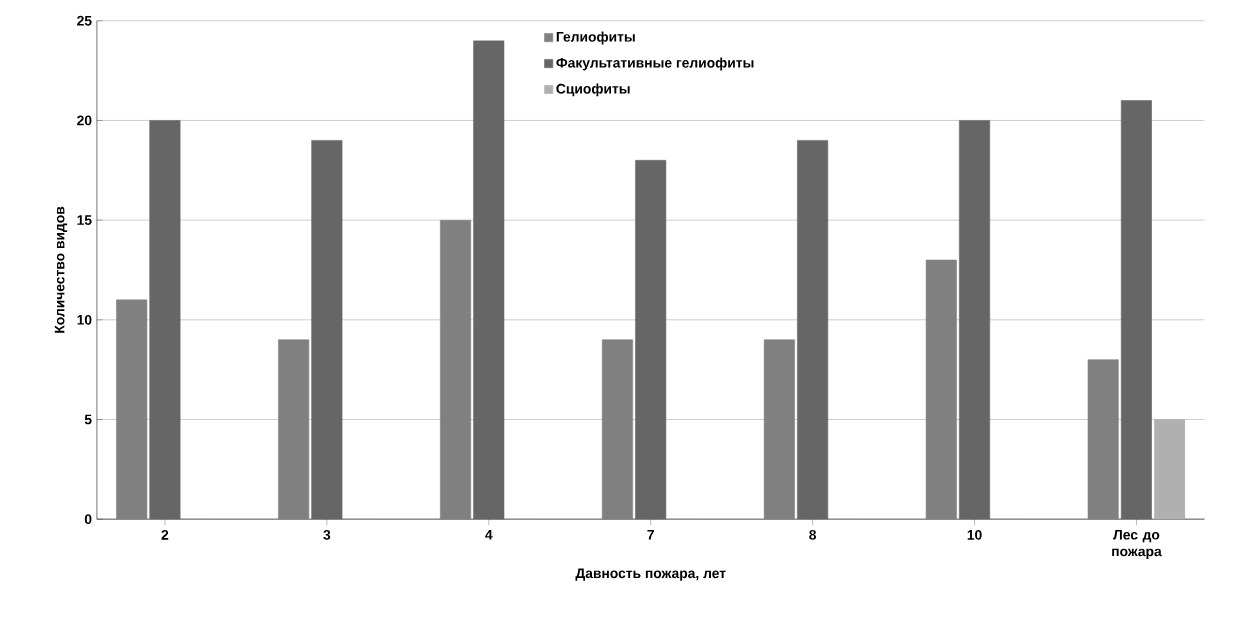  Describe the element at coordinates (165, 534) in the screenshot. I see `x-tick-label: 2` at that location.